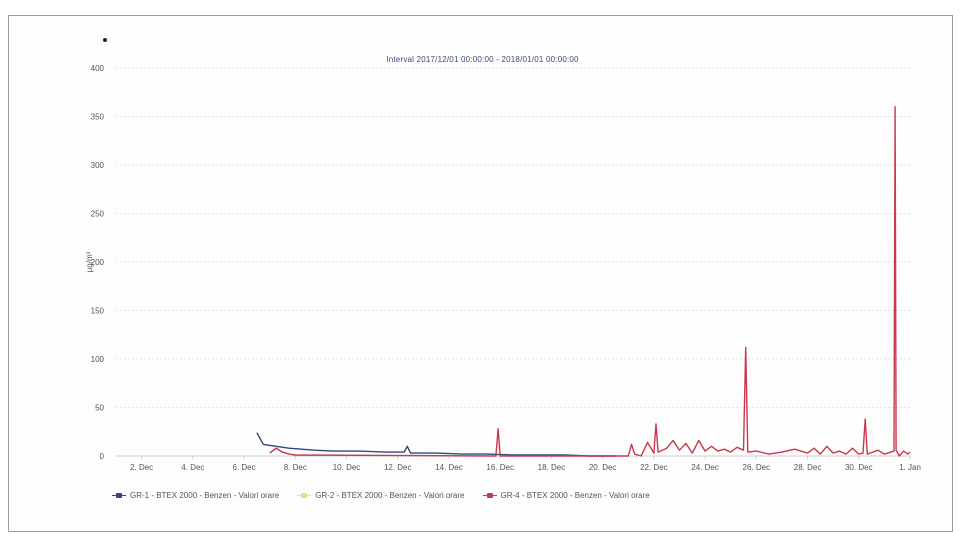 Image resolution: width=965 pixels, height=544 pixels. Describe the element at coordinates (500, 467) in the screenshot. I see `xtick-label: 16. Dec` at that location.